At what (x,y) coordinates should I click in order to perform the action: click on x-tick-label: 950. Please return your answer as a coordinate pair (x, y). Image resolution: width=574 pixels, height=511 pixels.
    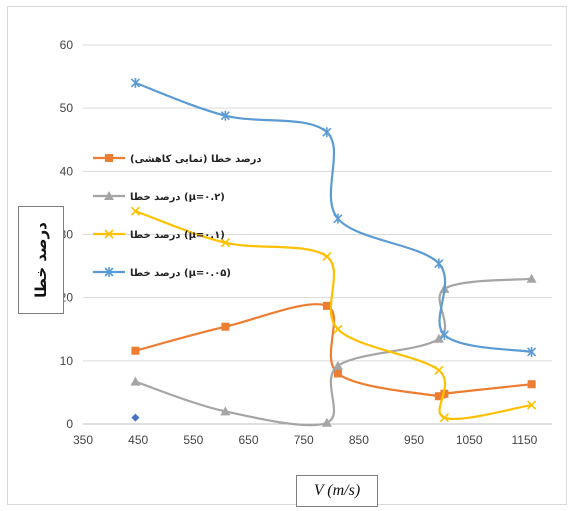
    Looking at the image, I should click on (414, 440).